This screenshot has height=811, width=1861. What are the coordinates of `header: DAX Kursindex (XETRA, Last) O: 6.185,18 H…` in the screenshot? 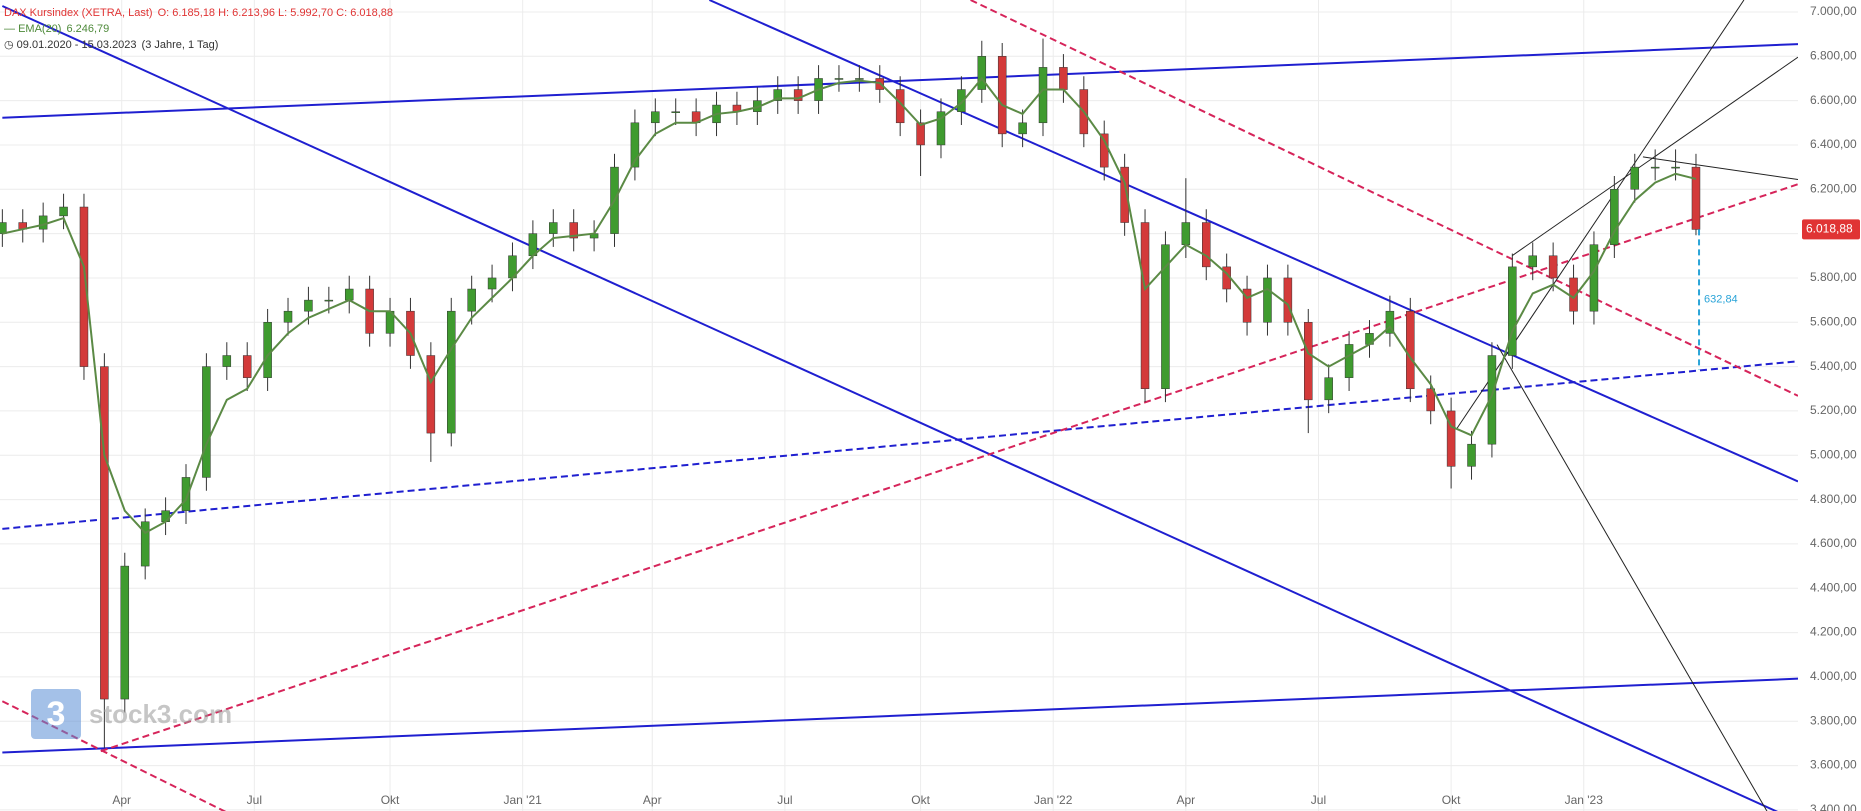 It's located at (201, 29).